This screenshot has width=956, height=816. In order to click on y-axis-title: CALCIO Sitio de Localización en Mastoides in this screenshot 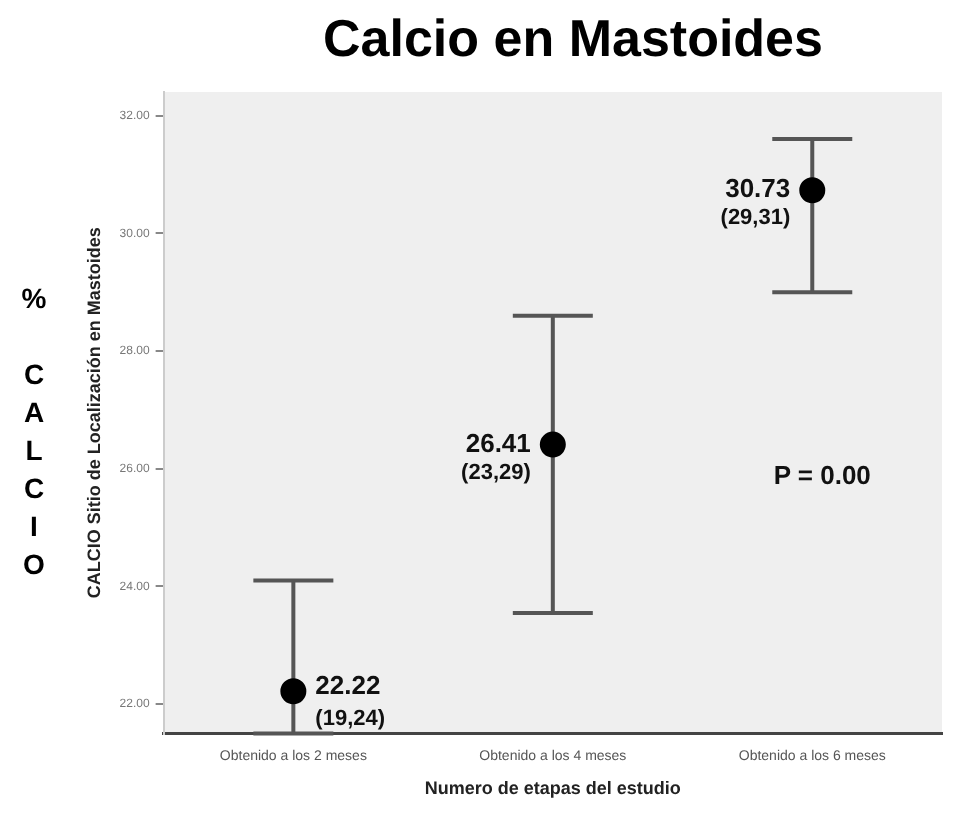, I will do `click(93, 413)`.